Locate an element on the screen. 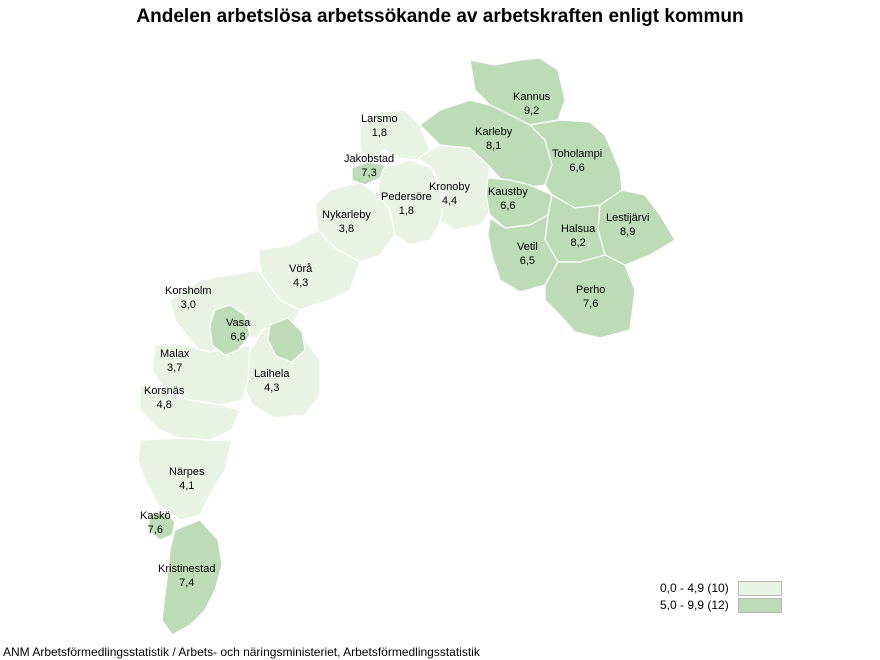 This screenshot has width=880, height=660. region-perho is located at coordinates (590, 296).